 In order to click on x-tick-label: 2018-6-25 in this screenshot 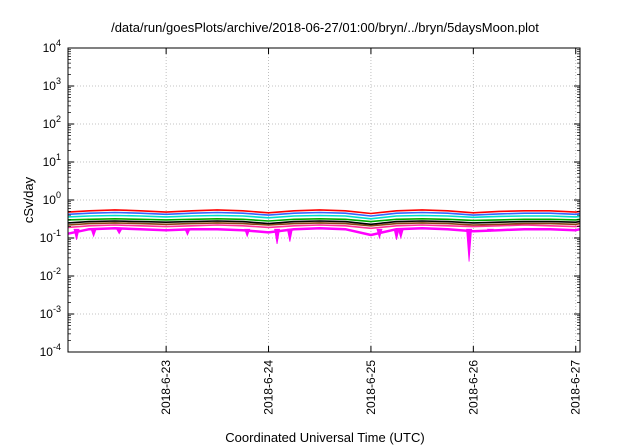, I will do `click(371, 387)`.